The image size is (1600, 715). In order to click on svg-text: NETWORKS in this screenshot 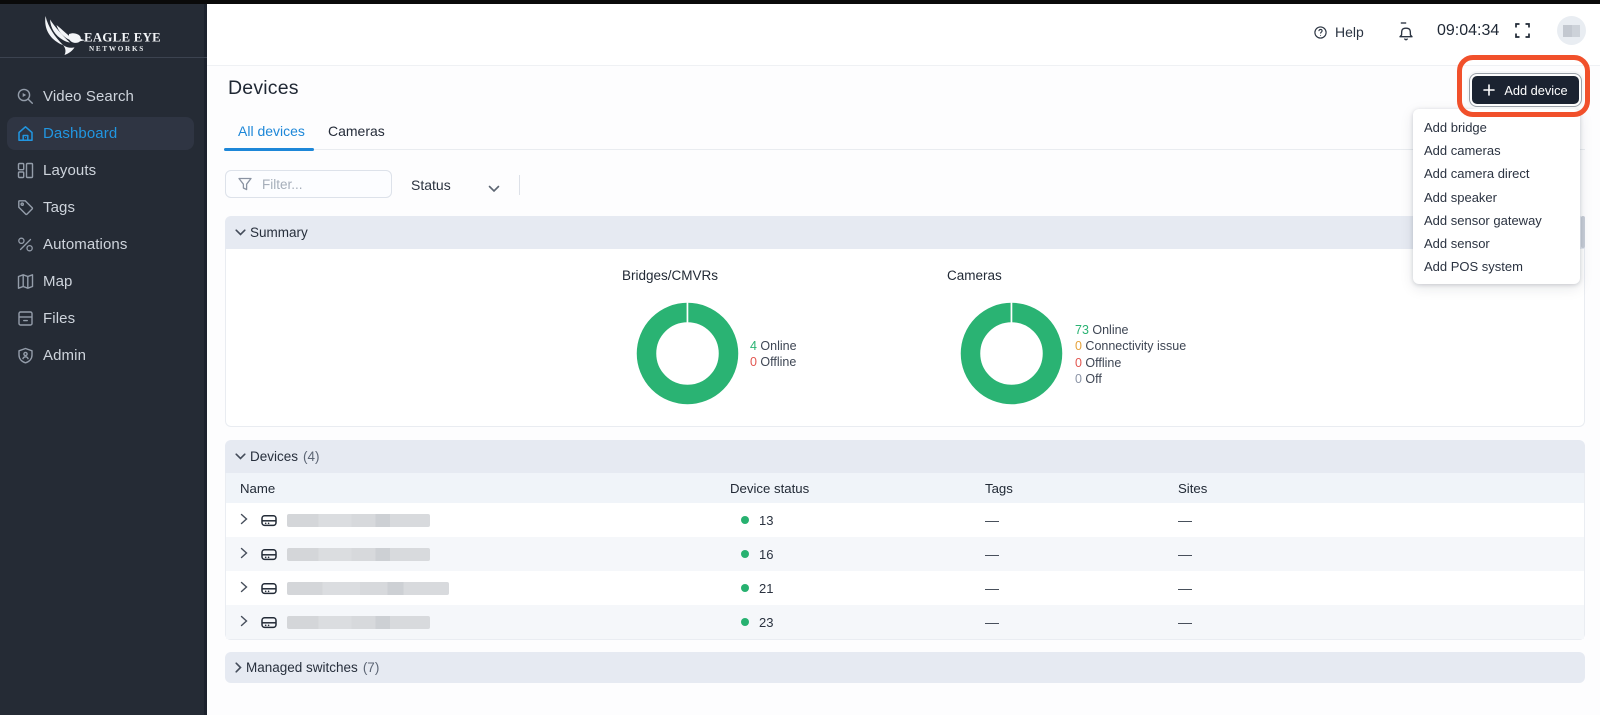, I will do `click(117, 49)`.